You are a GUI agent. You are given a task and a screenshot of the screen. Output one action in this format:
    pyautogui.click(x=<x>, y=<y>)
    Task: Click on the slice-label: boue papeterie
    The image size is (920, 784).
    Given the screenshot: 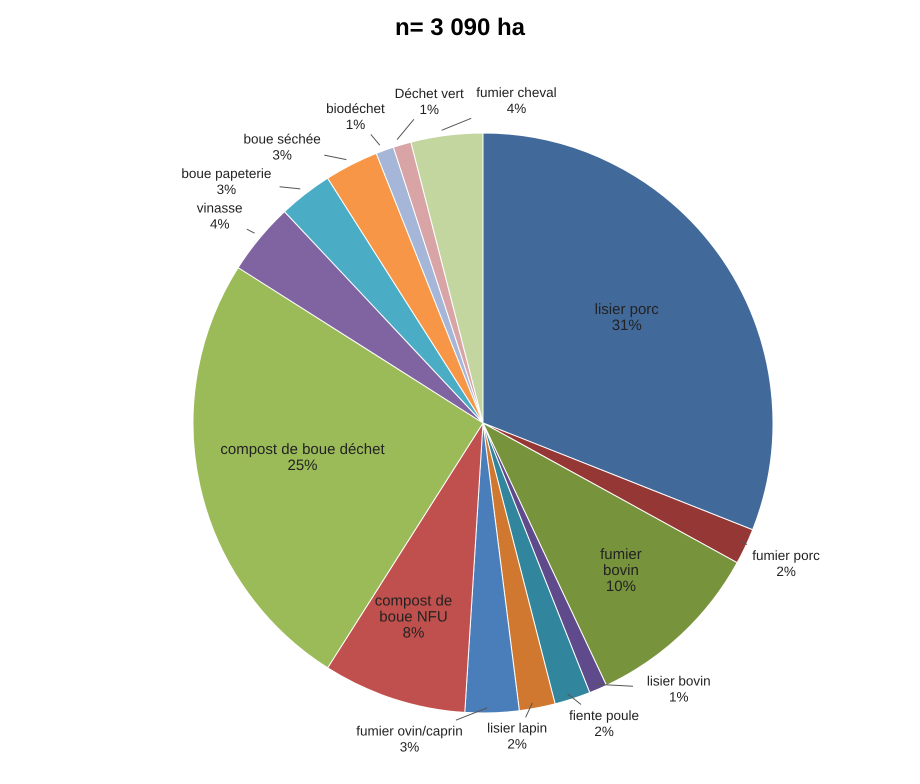 What is the action you would take?
    pyautogui.click(x=226, y=174)
    